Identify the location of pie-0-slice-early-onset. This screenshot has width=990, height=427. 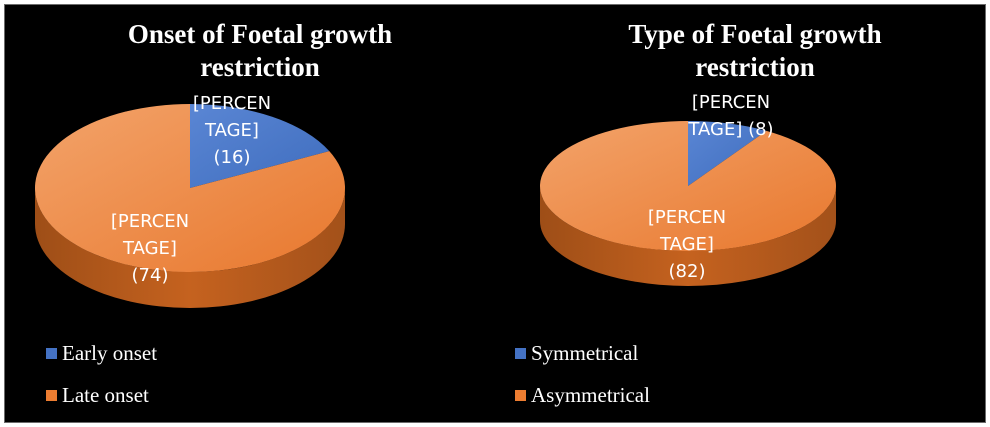
(260, 146).